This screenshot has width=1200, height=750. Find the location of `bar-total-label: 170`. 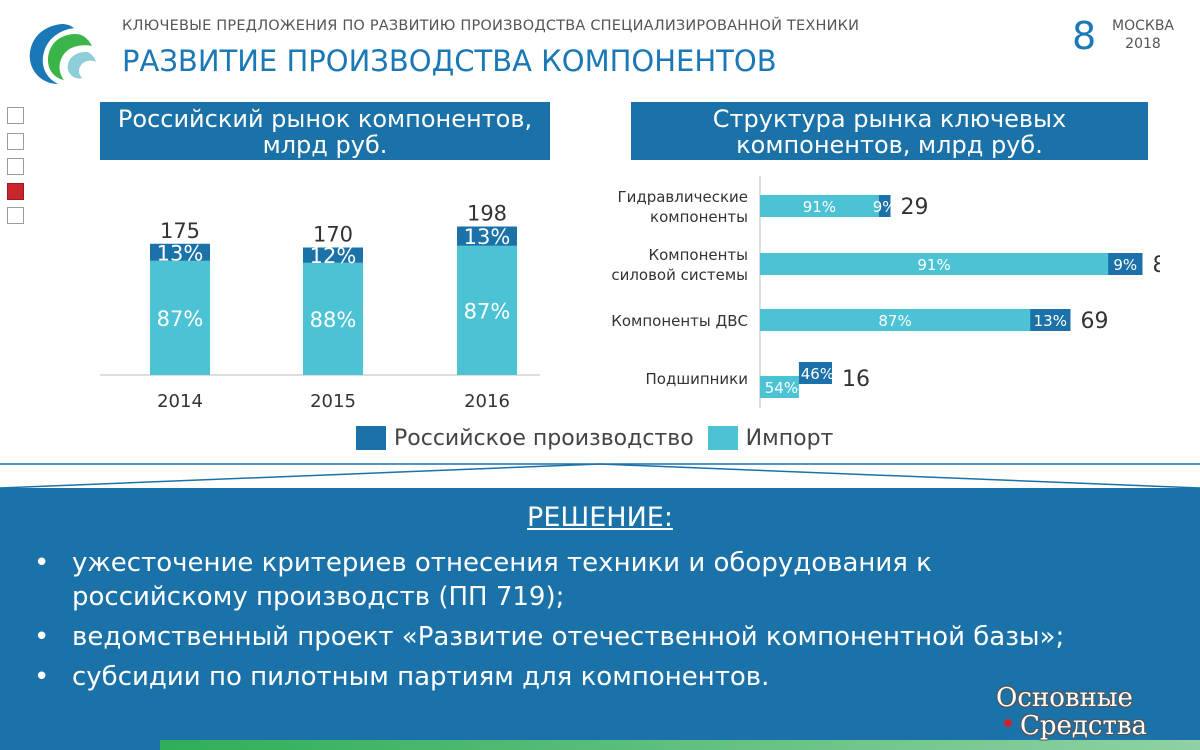

bar-total-label: 170 is located at coordinates (333, 235).